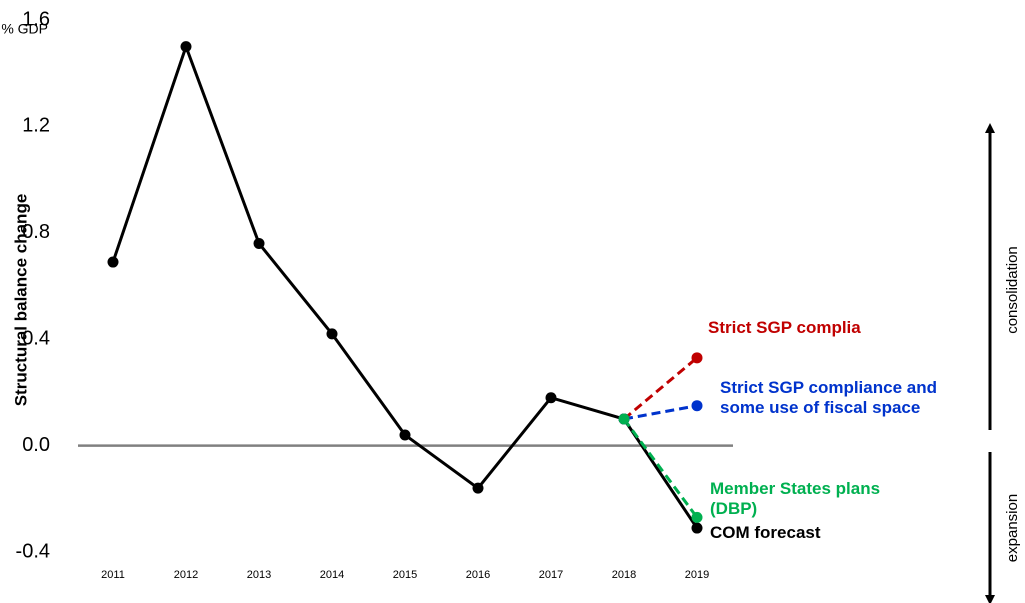 The width and height of the screenshot is (1025, 603). I want to click on legend-label: COM forecast, so click(765, 532).